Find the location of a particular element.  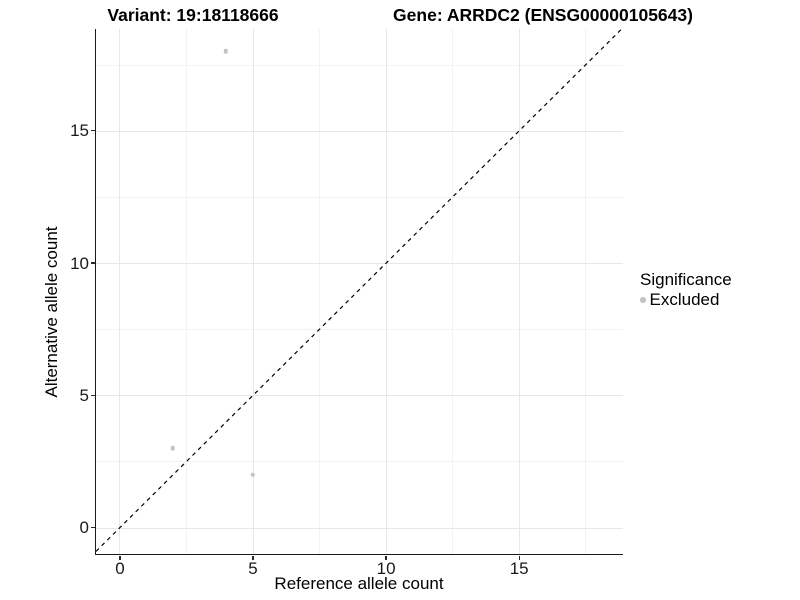

plot-title-variant: Variant: 19:18118666 is located at coordinates (193, 15).